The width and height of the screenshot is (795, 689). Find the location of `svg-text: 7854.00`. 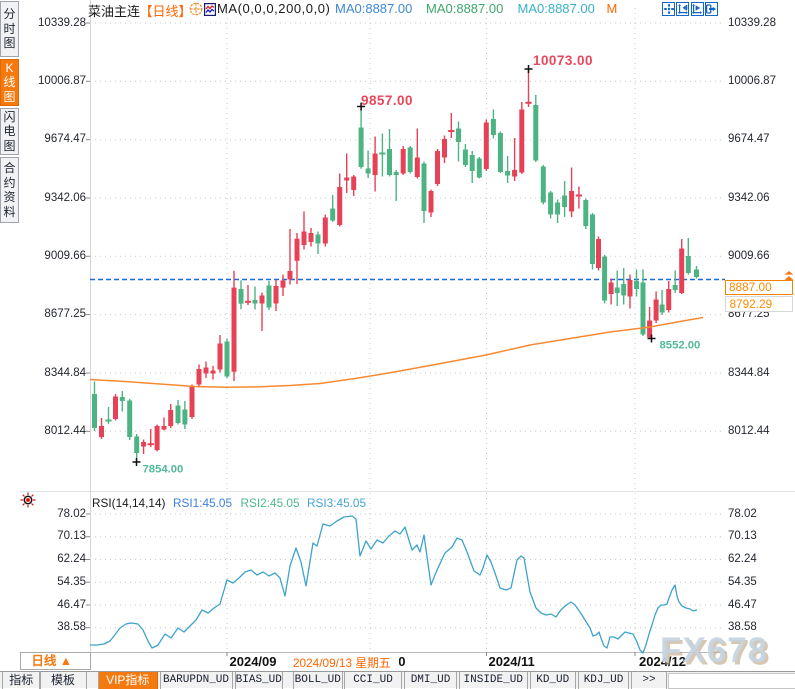

svg-text: 7854.00 is located at coordinates (163, 470).